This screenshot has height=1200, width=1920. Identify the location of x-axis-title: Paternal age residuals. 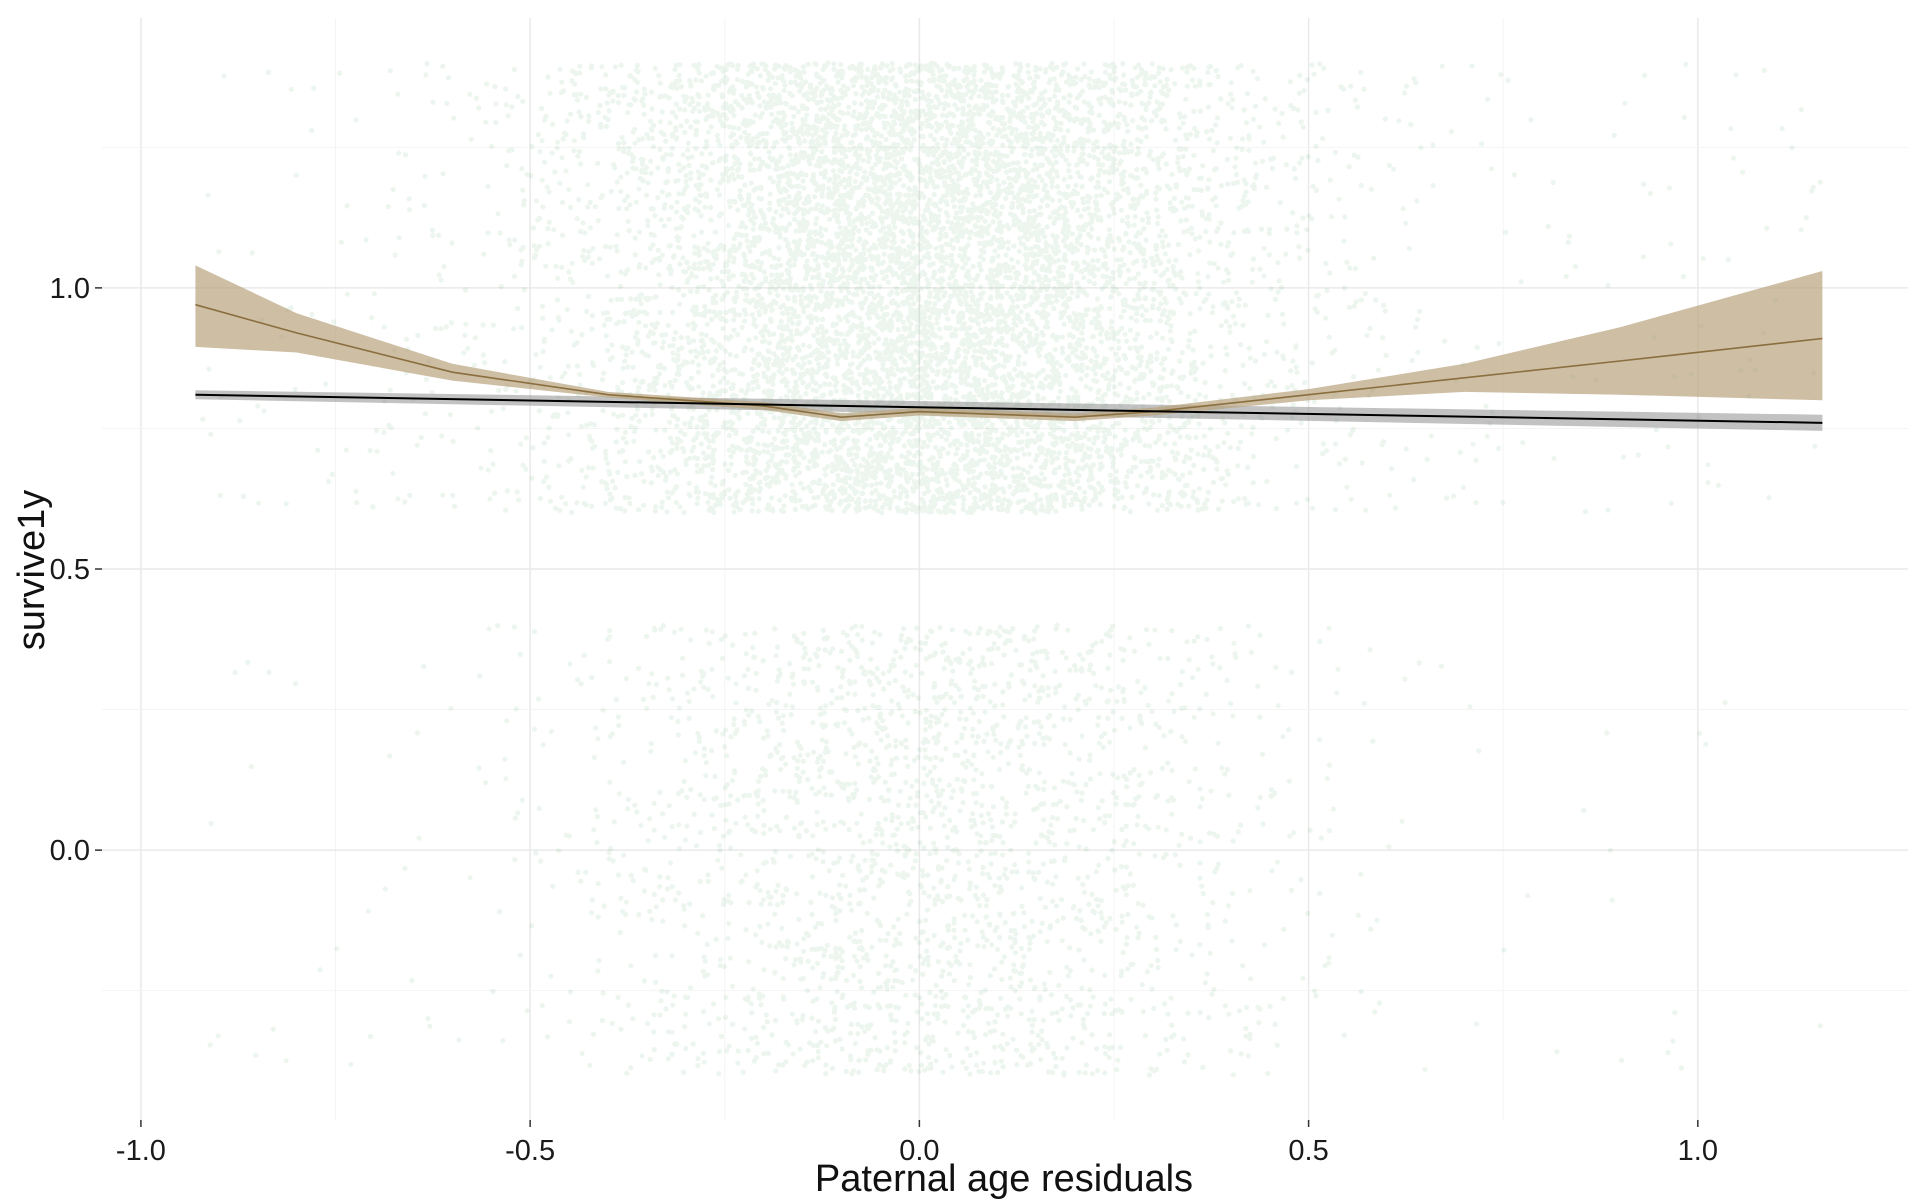
(1004, 1179).